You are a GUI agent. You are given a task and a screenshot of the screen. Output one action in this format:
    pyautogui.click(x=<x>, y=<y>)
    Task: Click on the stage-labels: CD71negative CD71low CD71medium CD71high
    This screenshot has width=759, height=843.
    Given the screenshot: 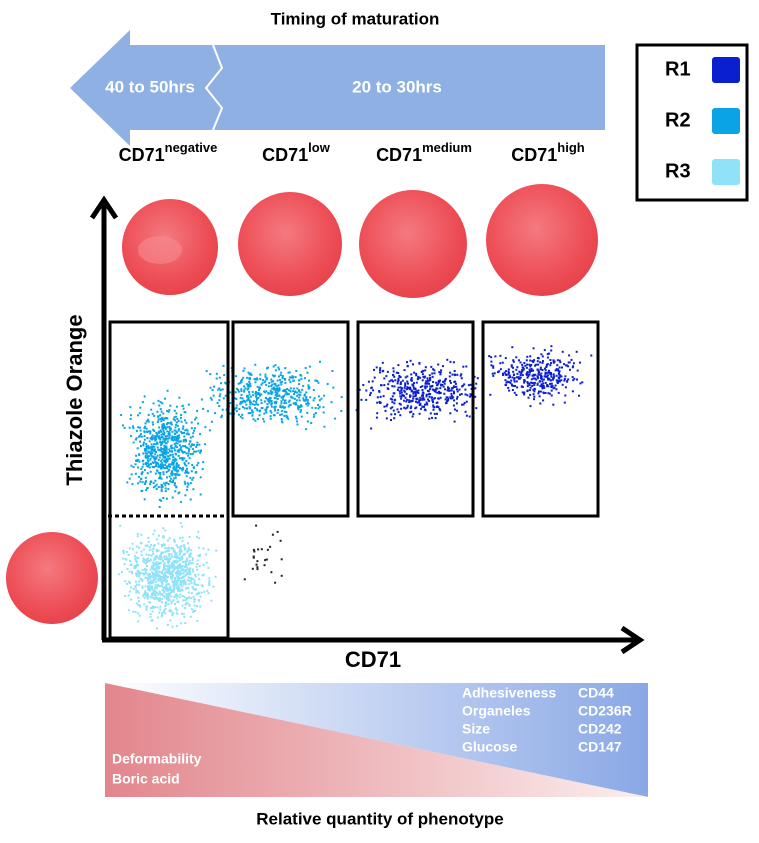 What is the action you would take?
    pyautogui.click(x=352, y=152)
    